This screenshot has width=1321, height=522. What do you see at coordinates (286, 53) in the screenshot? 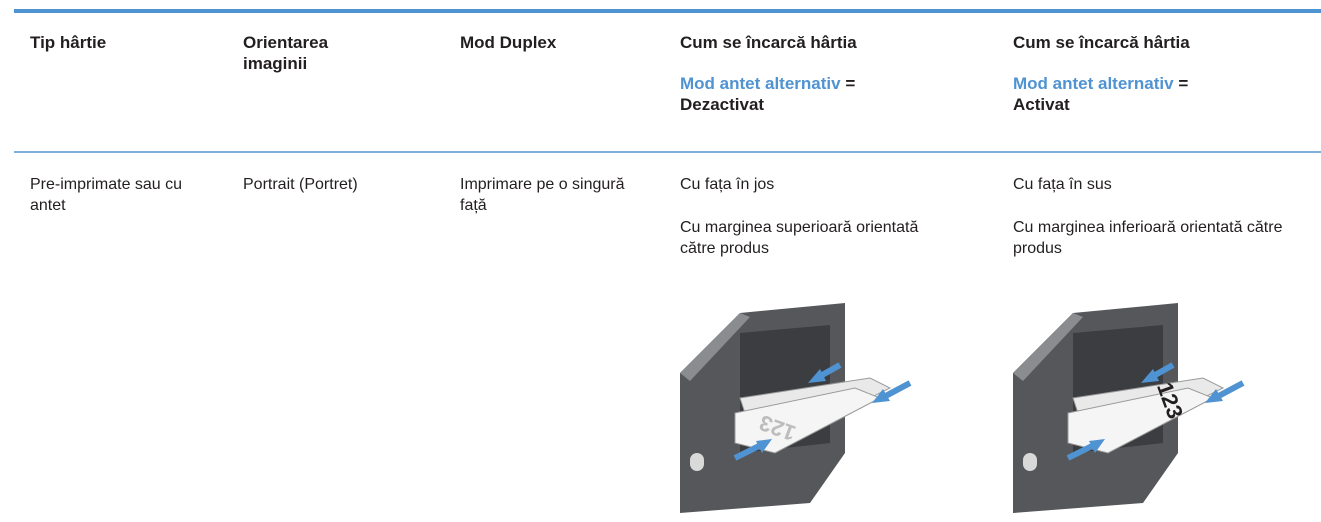
I see `header-cell: Orientarea imaginii` at bounding box center [286, 53].